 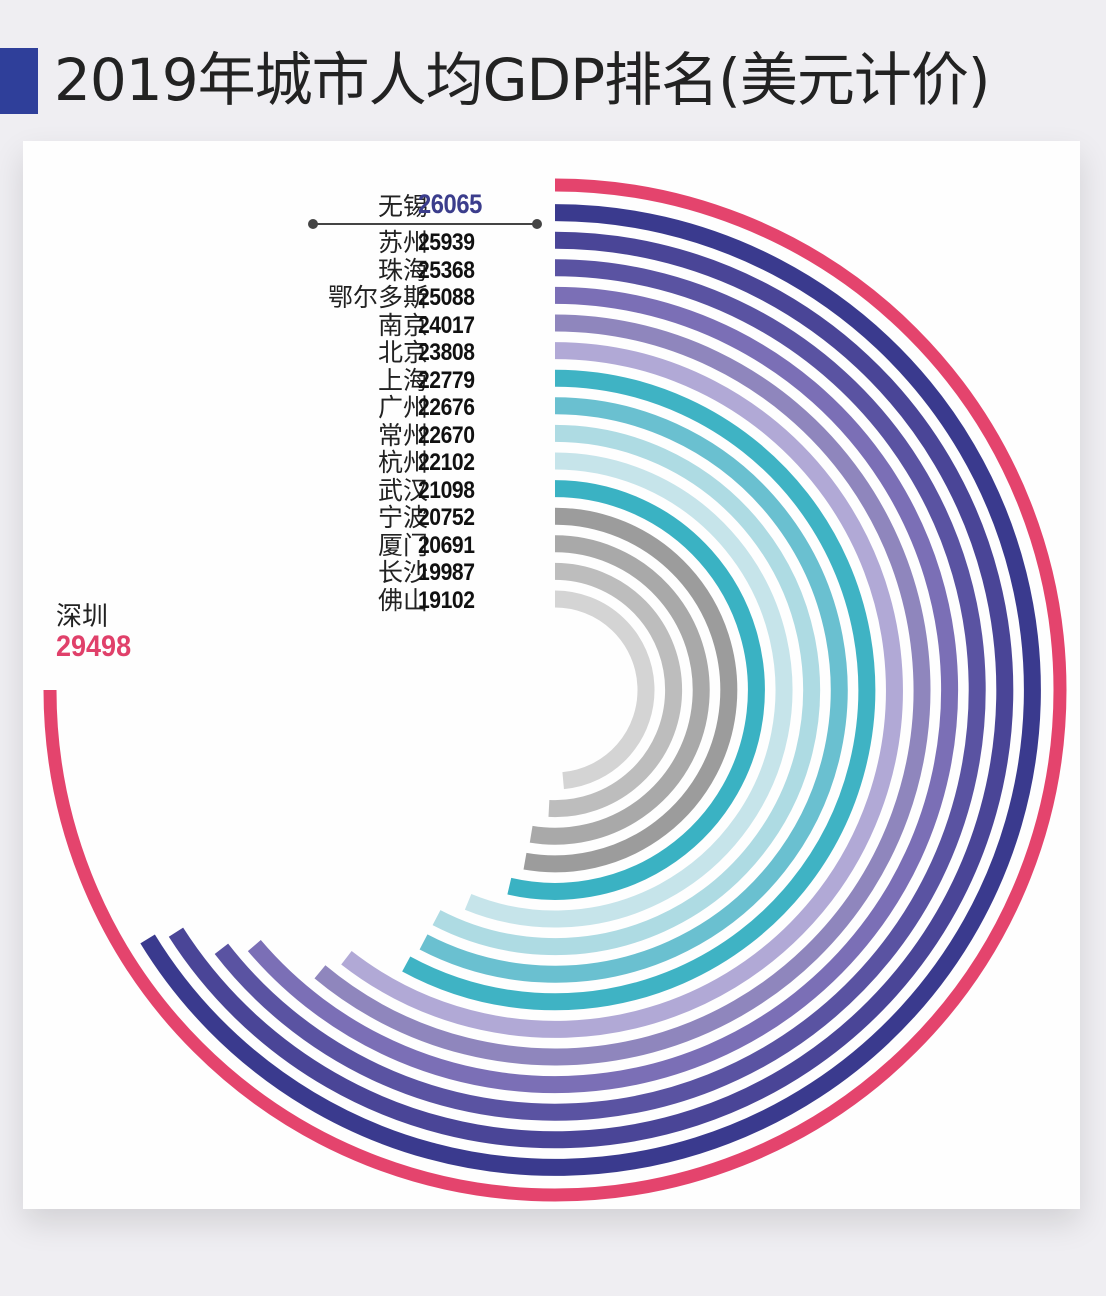 I want to click on label-city: 上海, so click(x=402, y=380).